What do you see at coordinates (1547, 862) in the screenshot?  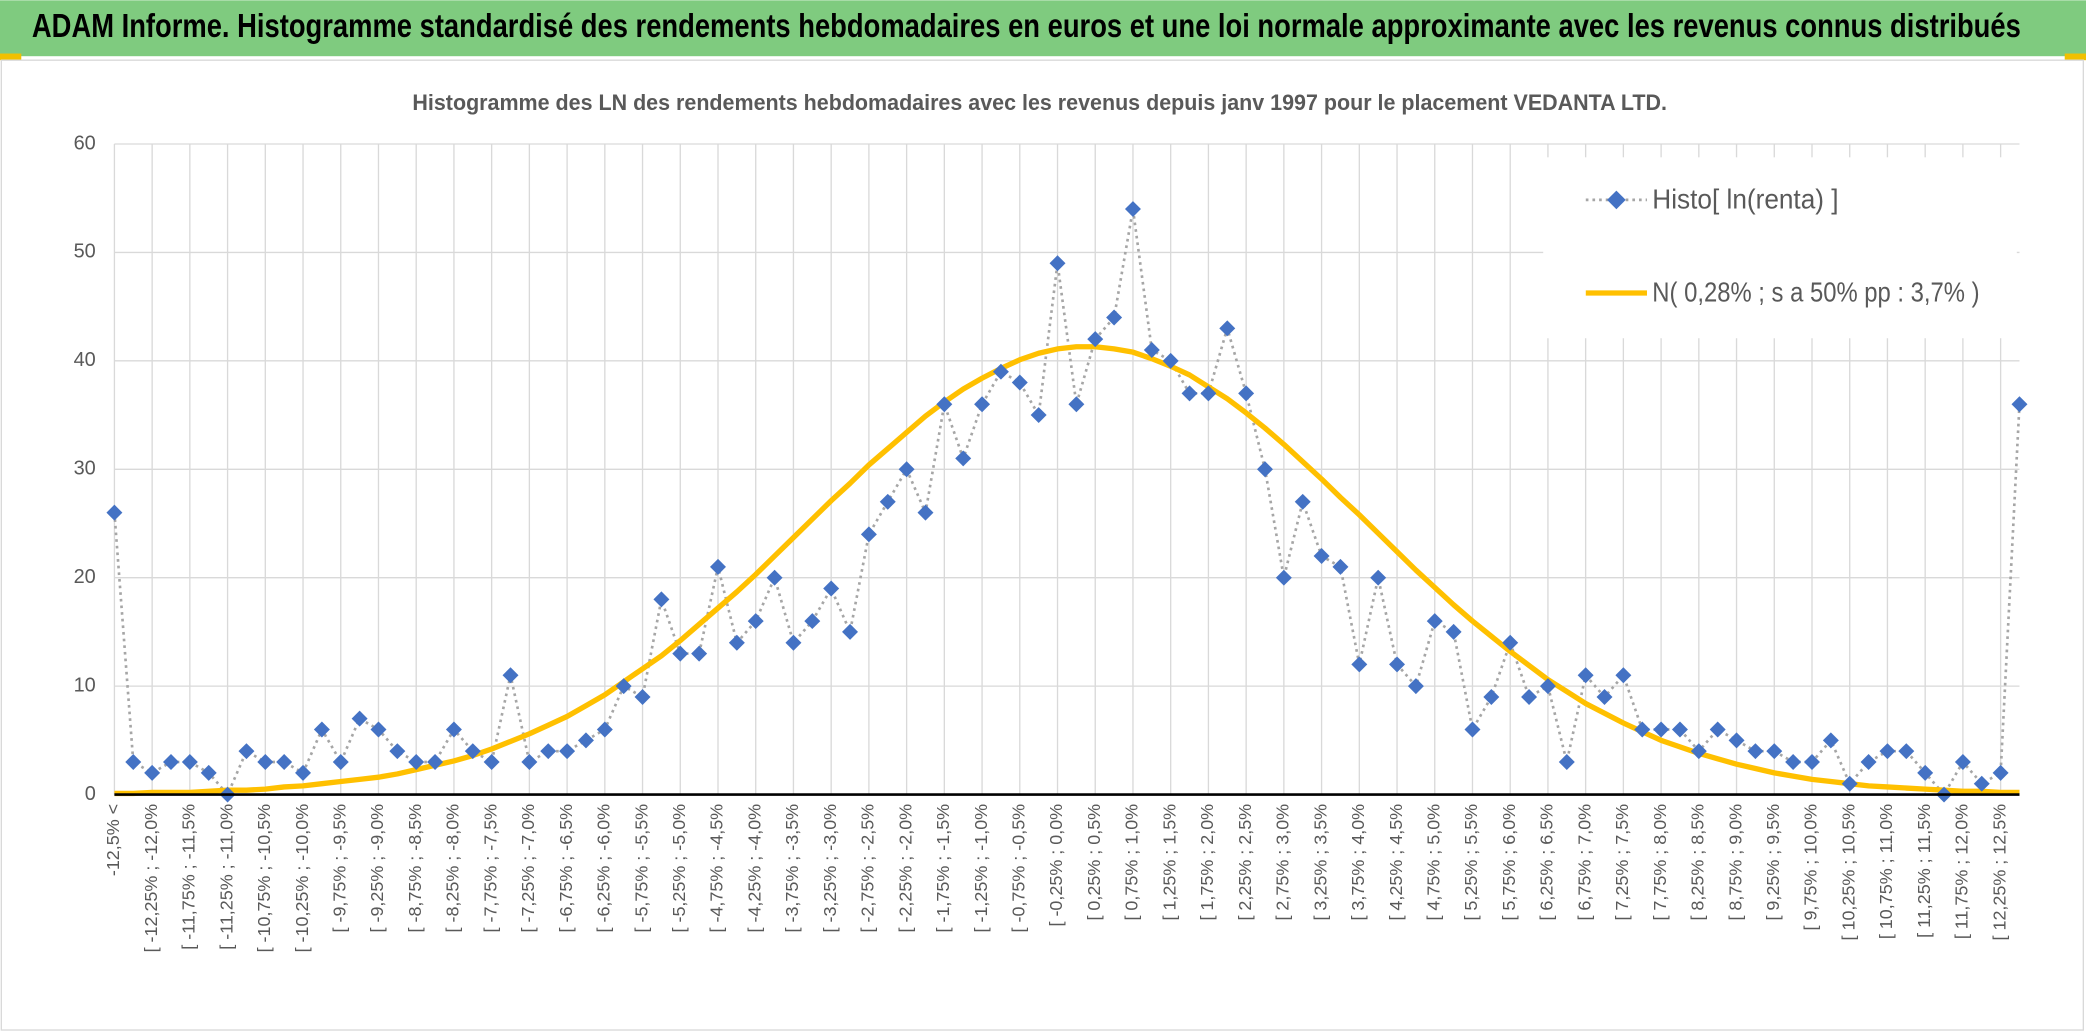 I see `x-tick-label: [ 6,25% ; 6,5%` at bounding box center [1547, 862].